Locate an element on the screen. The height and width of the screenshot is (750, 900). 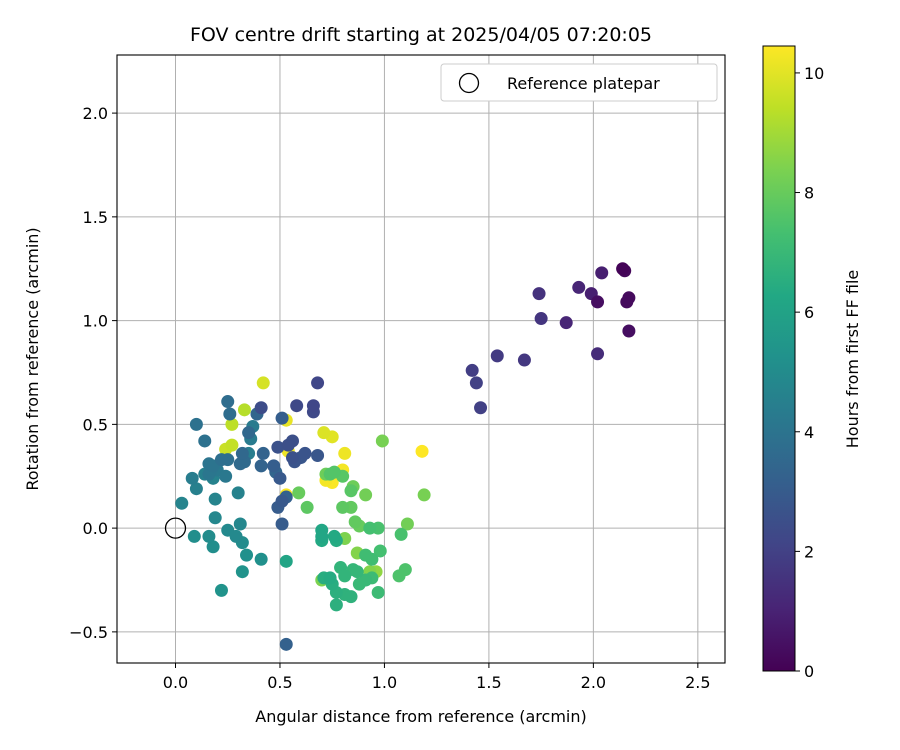
x-tick-label: 1.5 is located at coordinates (488, 682).